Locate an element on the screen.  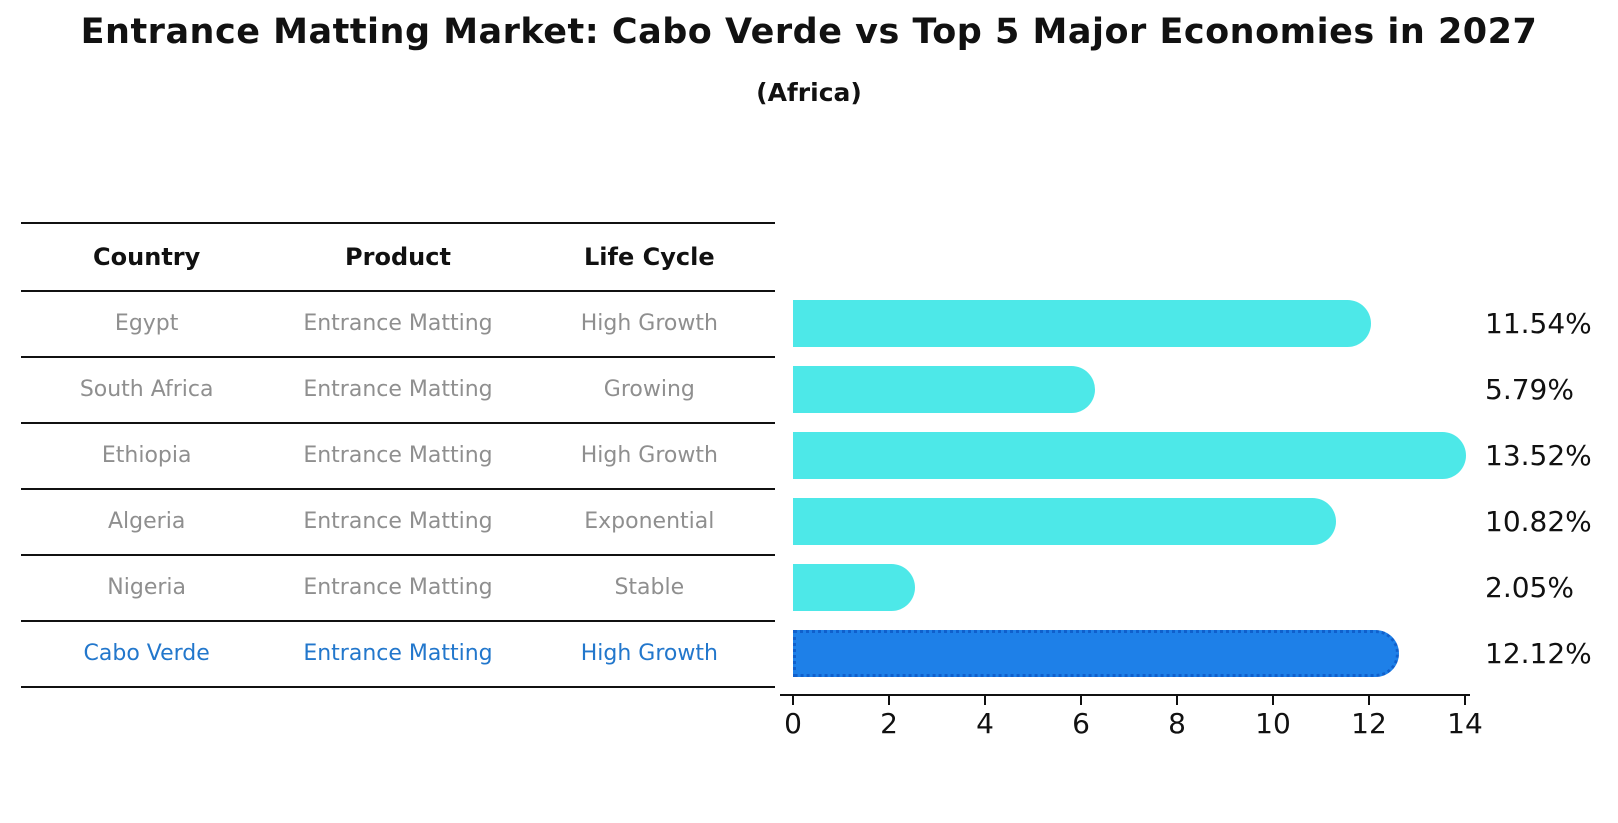
x-axis-tick-label: 14 is located at coordinates (1465, 723).